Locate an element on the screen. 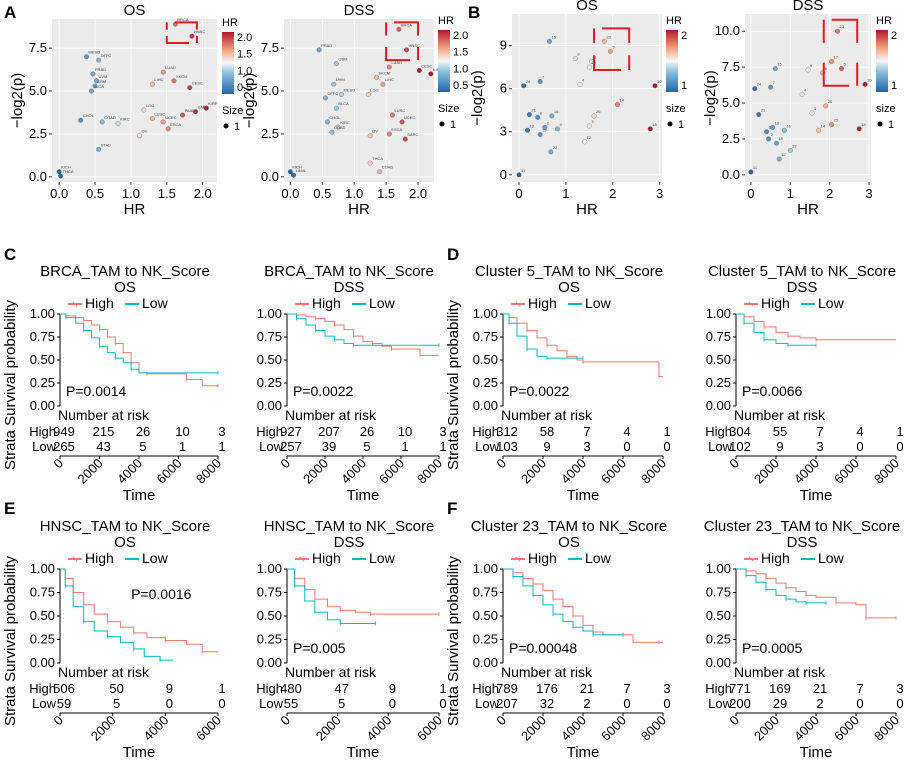 The image size is (913, 763). risk-value: 4 is located at coordinates (859, 431).